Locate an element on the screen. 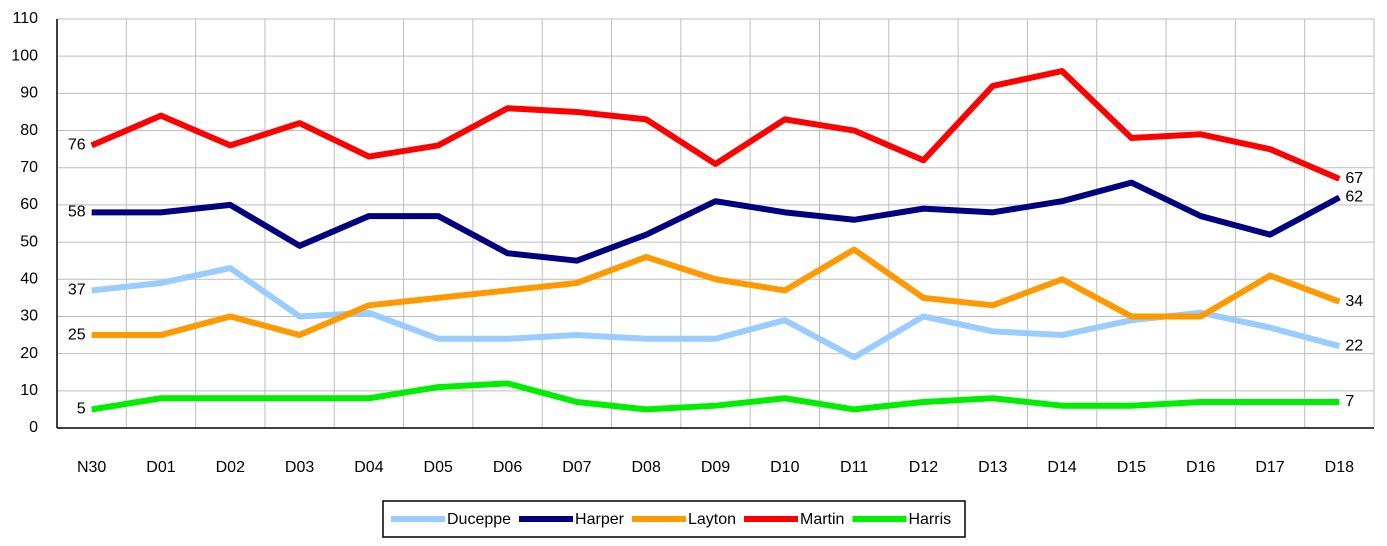 The height and width of the screenshot is (546, 1387). legend: Duceppe Harper Layton Martin Harris is located at coordinates (674, 519).